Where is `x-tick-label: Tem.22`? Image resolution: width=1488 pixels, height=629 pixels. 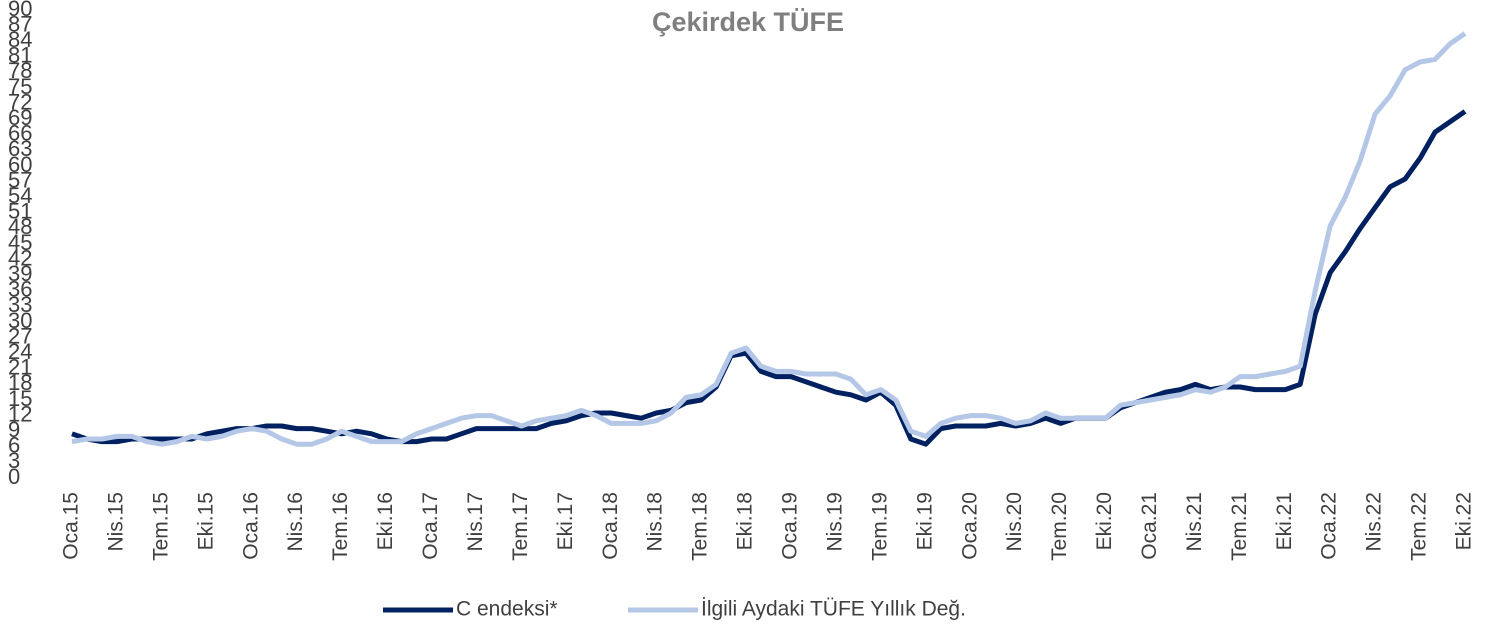 x-tick-label: Tem.22 is located at coordinates (1419, 526).